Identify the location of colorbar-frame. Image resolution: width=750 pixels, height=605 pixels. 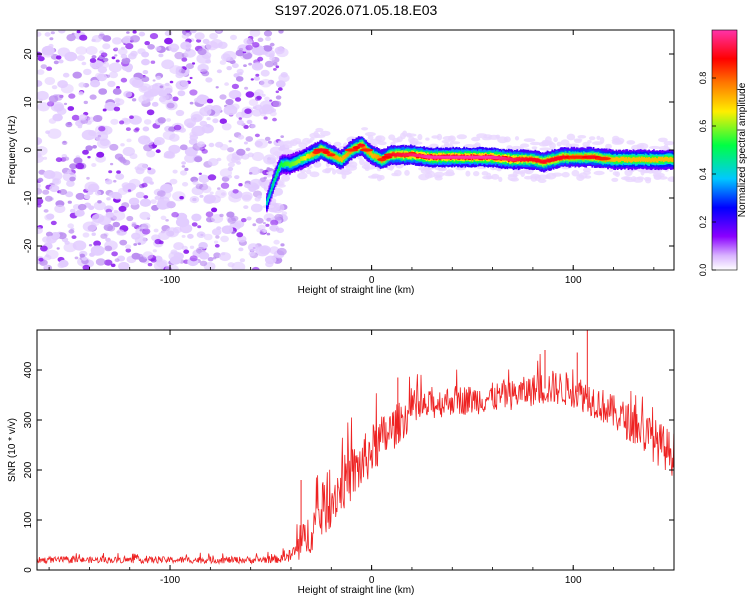
(724, 150).